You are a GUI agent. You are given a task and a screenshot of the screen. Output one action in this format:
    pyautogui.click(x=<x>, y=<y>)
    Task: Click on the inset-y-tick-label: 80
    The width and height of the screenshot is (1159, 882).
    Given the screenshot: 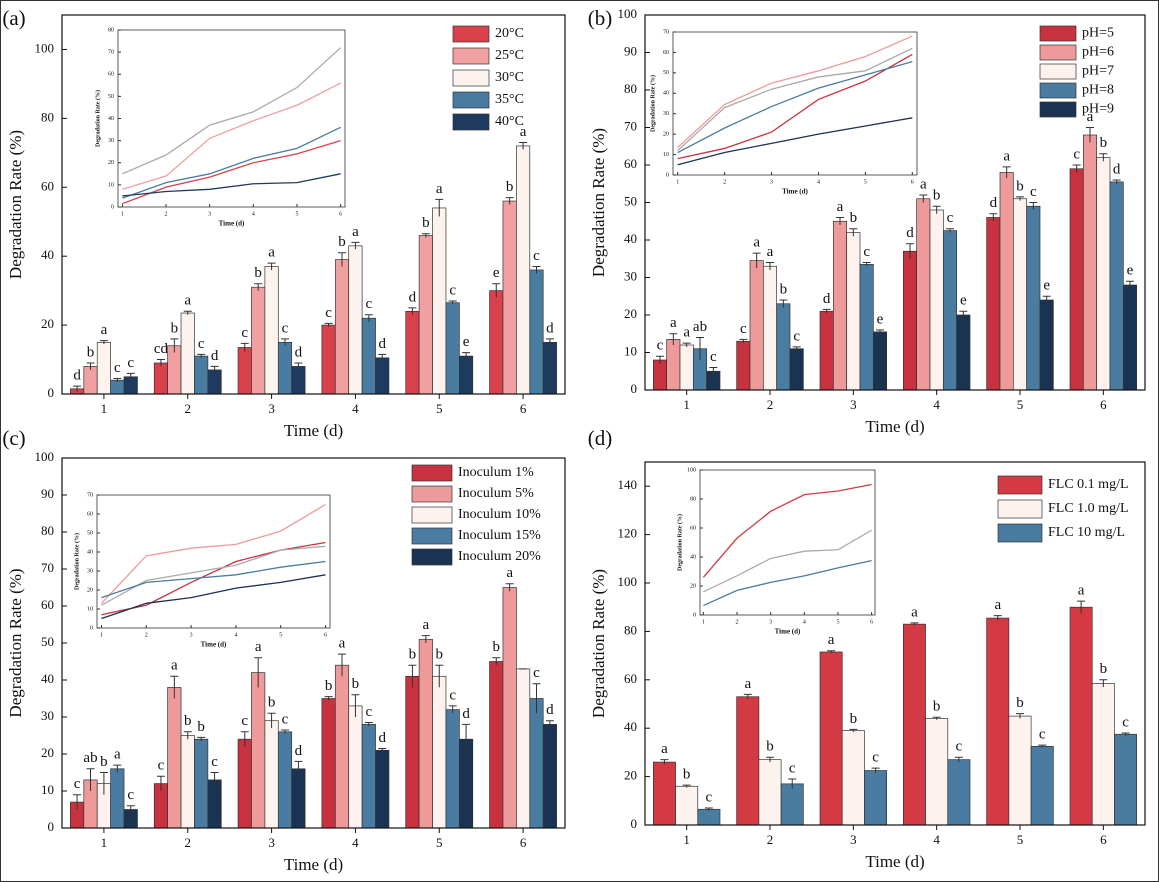 What is the action you would take?
    pyautogui.click(x=693, y=499)
    